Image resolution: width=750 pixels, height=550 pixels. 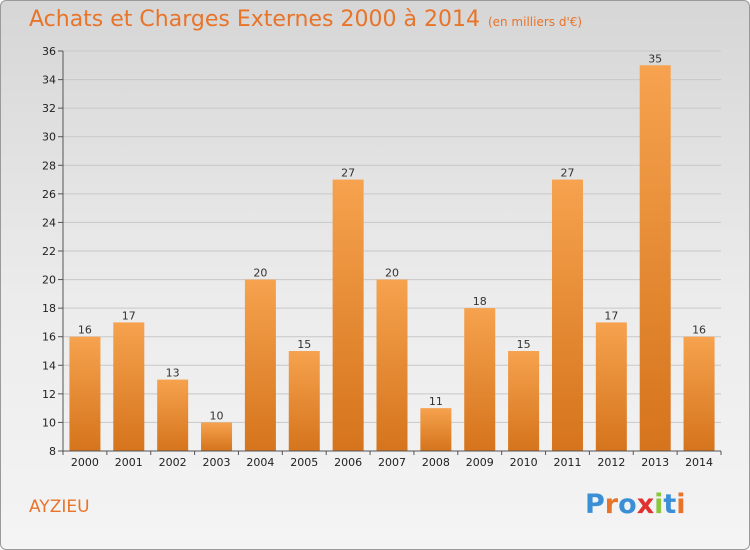 What do you see at coordinates (392, 365) in the screenshot?
I see `bar-2007` at bounding box center [392, 365].